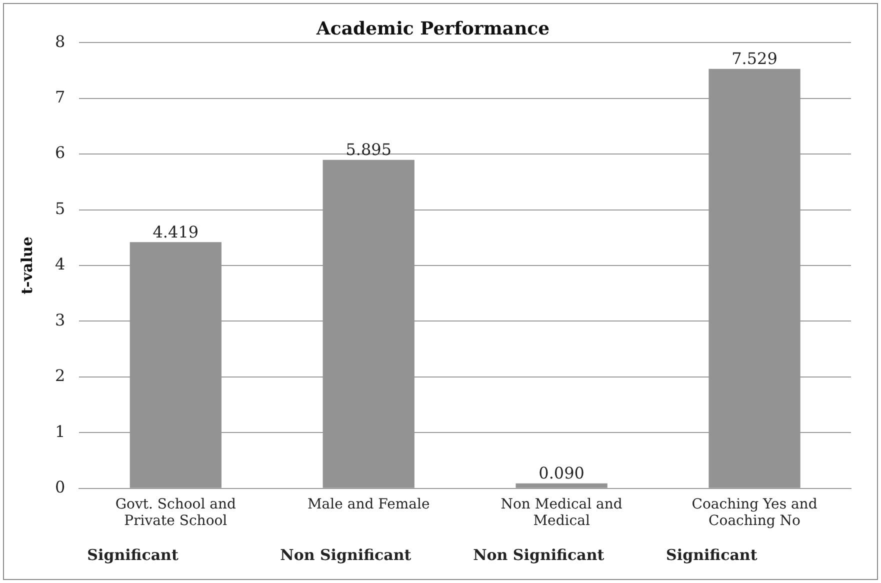  Describe the element at coordinates (60, 152) in the screenshot. I see `y-tick-label: 6` at that location.